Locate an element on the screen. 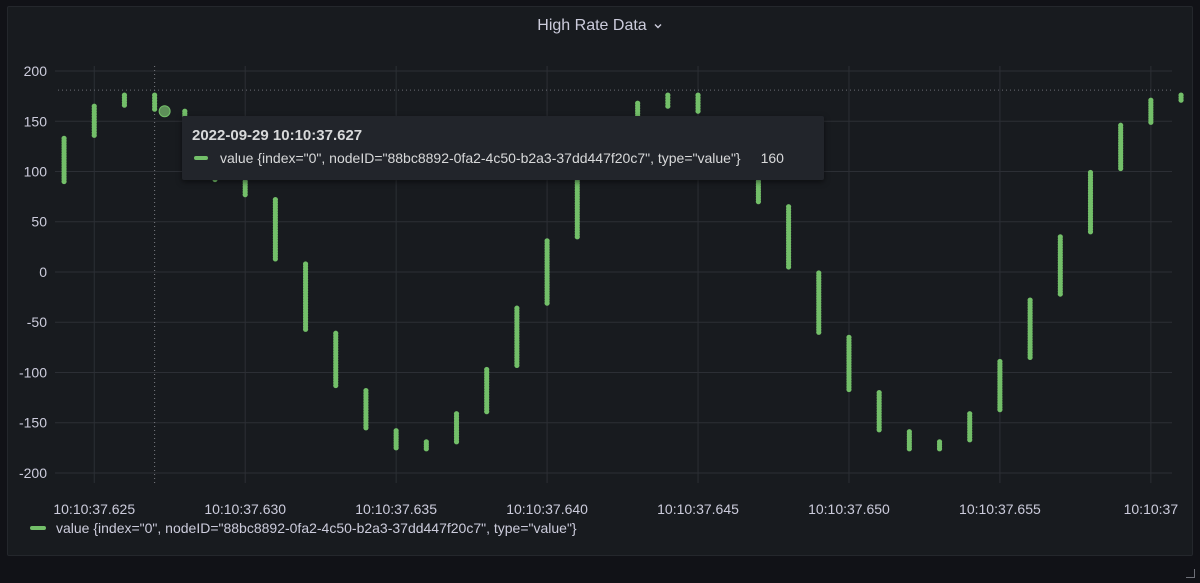 This screenshot has width=1200, height=583. y-tick-label: -200 is located at coordinates (33, 473).